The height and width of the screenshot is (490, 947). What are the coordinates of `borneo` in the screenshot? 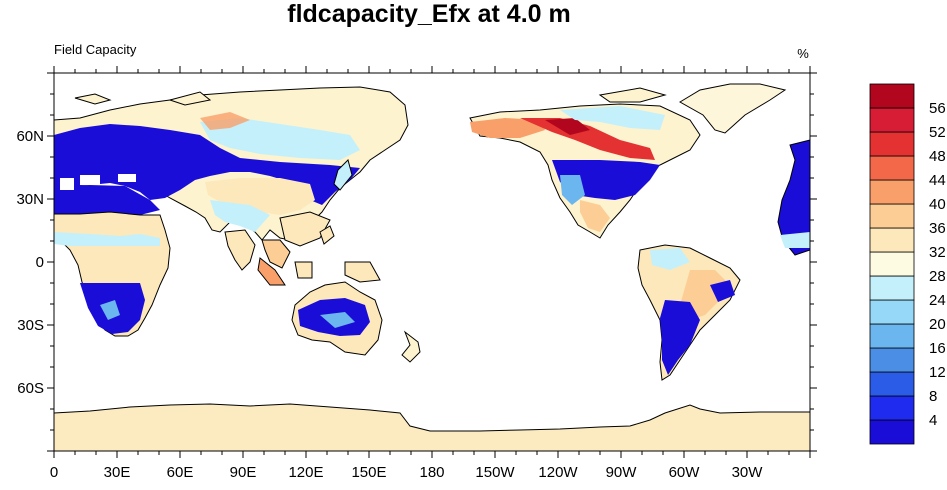 It's located at (303, 270).